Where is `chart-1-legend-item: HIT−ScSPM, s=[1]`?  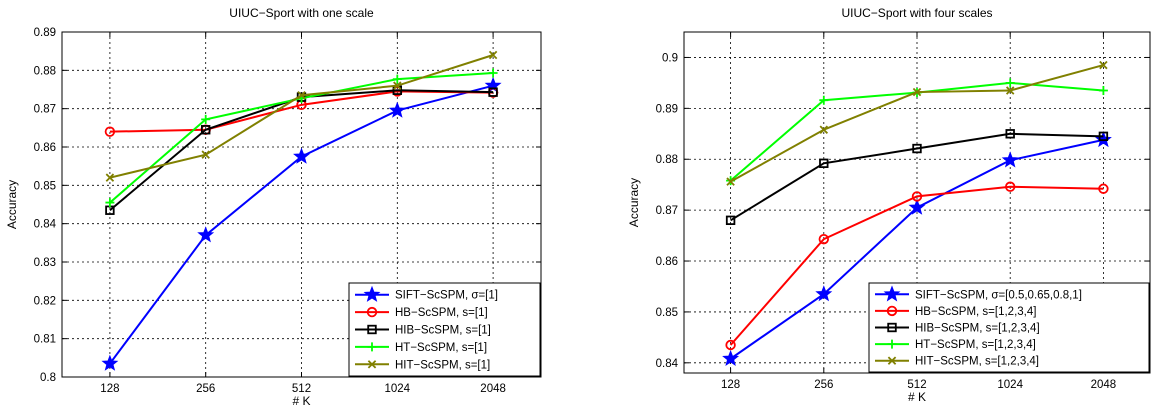 chart-1-legend-item: HIT−ScSPM, s=[1] is located at coordinates (422, 365).